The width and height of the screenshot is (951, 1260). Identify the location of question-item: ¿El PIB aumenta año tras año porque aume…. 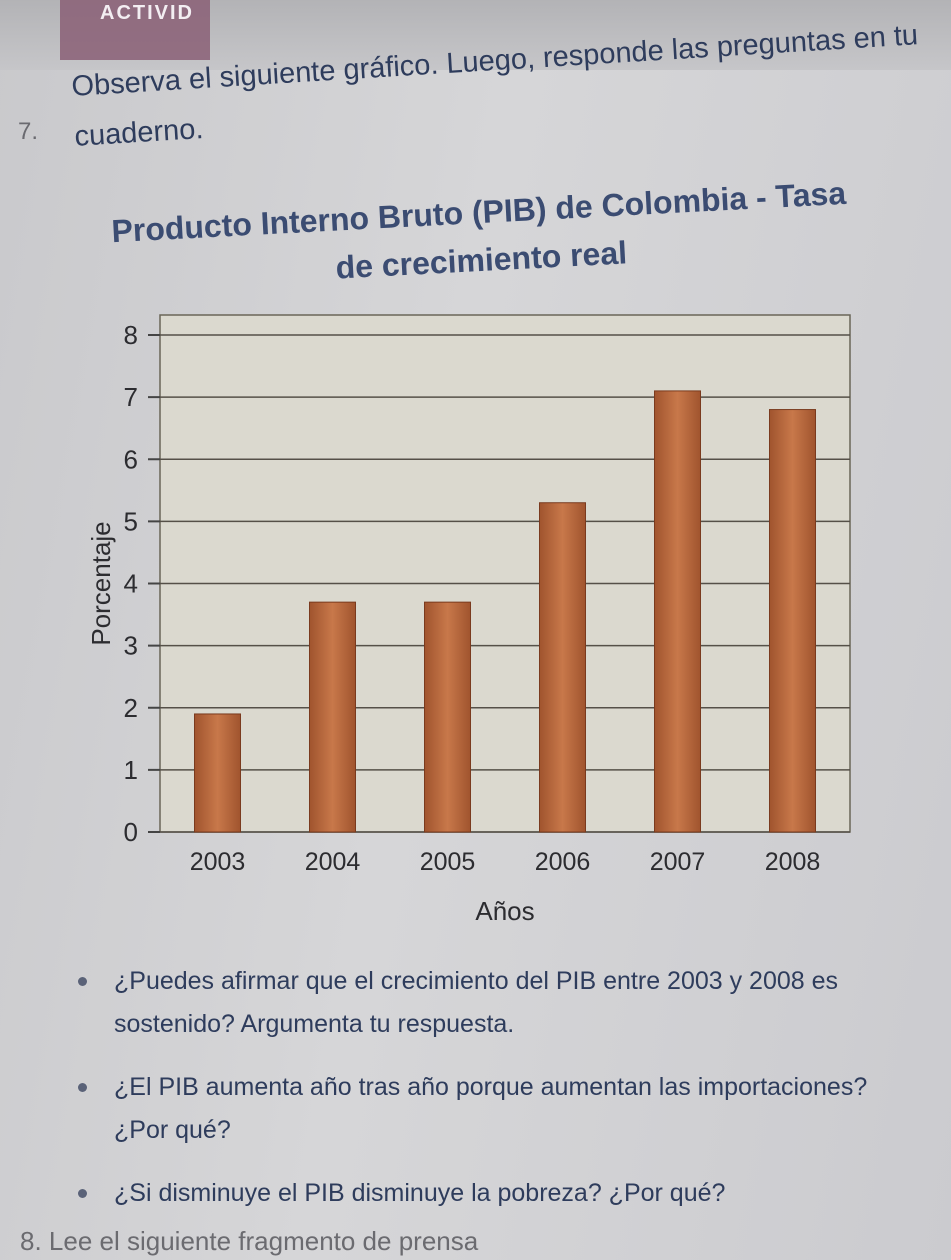
(498, 1109).